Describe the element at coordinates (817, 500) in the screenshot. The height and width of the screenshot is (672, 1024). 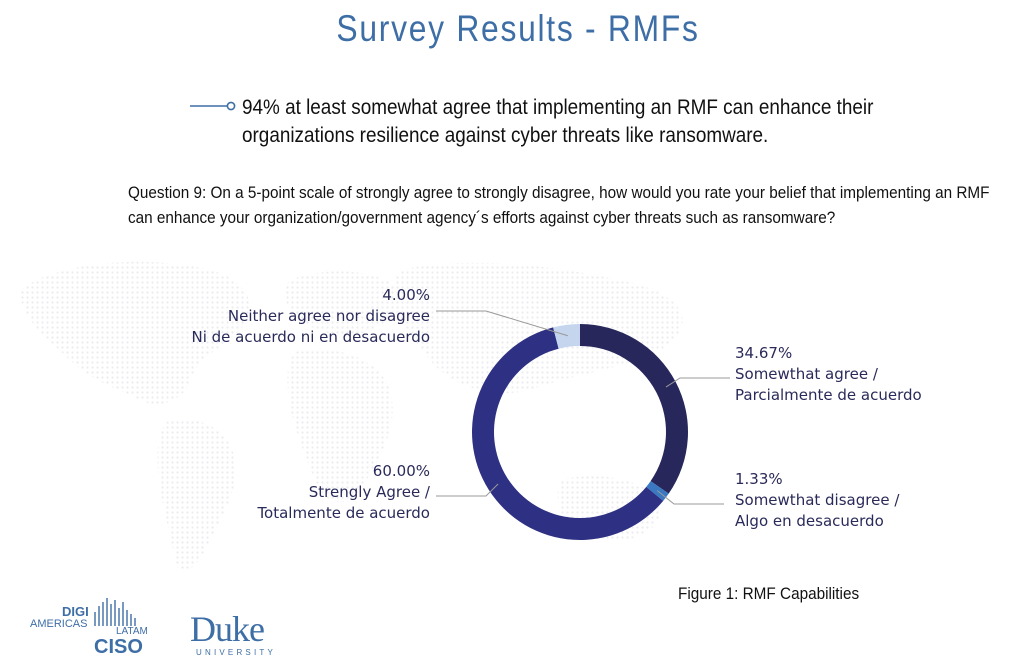
I see `slice-label-line1-1: Somewthat disagree /` at that location.